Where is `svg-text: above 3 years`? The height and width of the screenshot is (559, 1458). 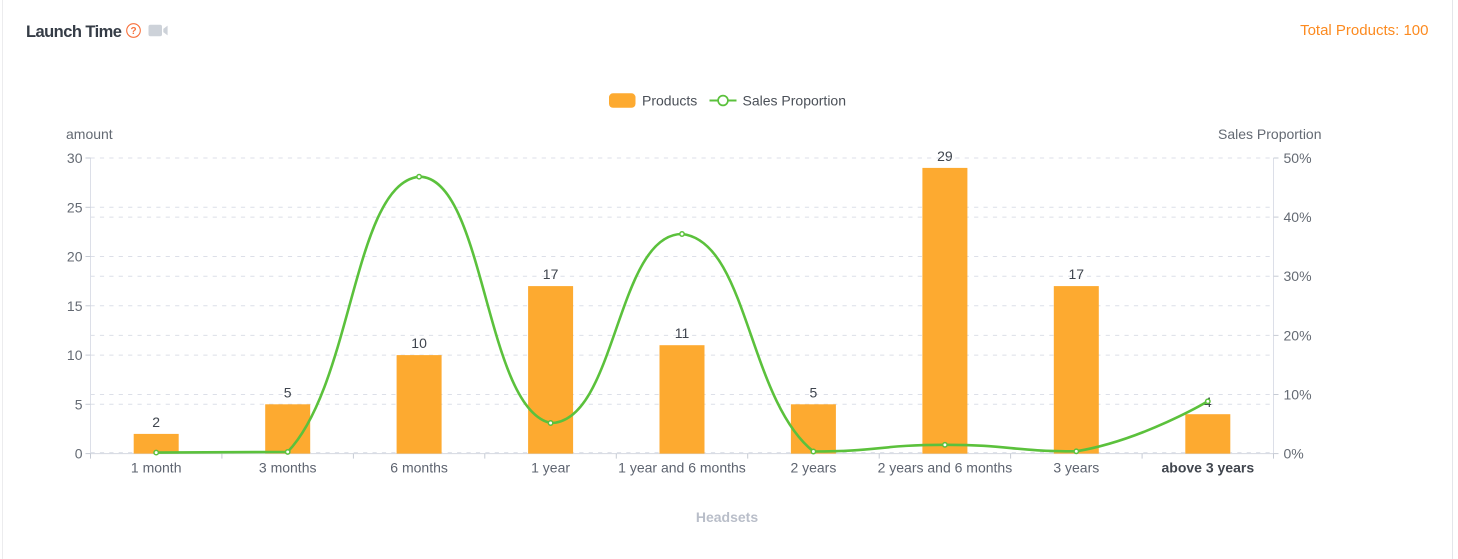 svg-text: above 3 years is located at coordinates (1207, 467).